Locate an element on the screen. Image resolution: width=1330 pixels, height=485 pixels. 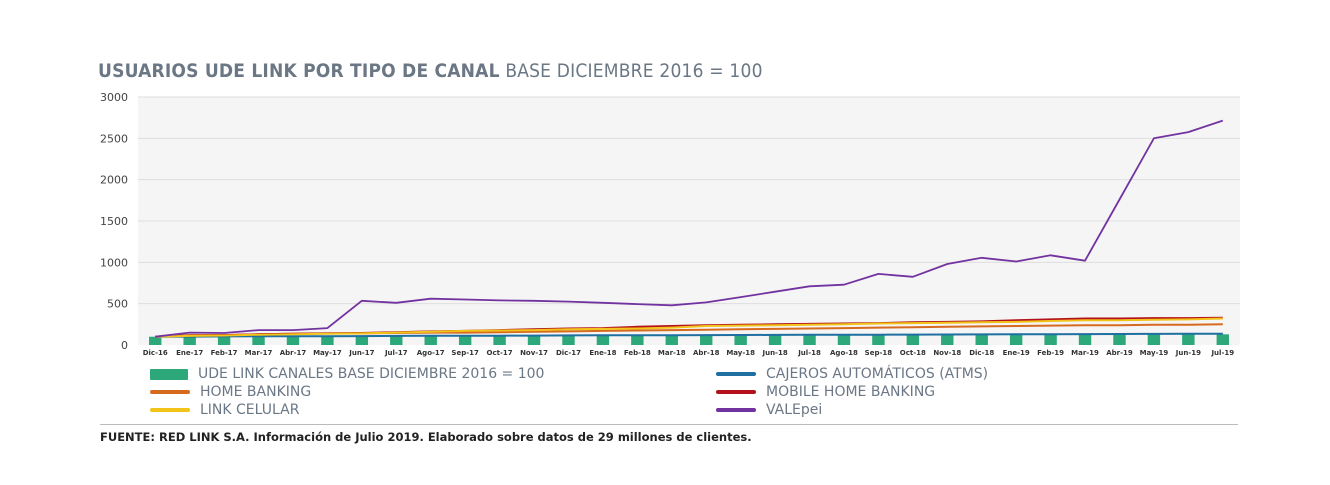
y-tick-label: 3000 is located at coordinates (114, 97).